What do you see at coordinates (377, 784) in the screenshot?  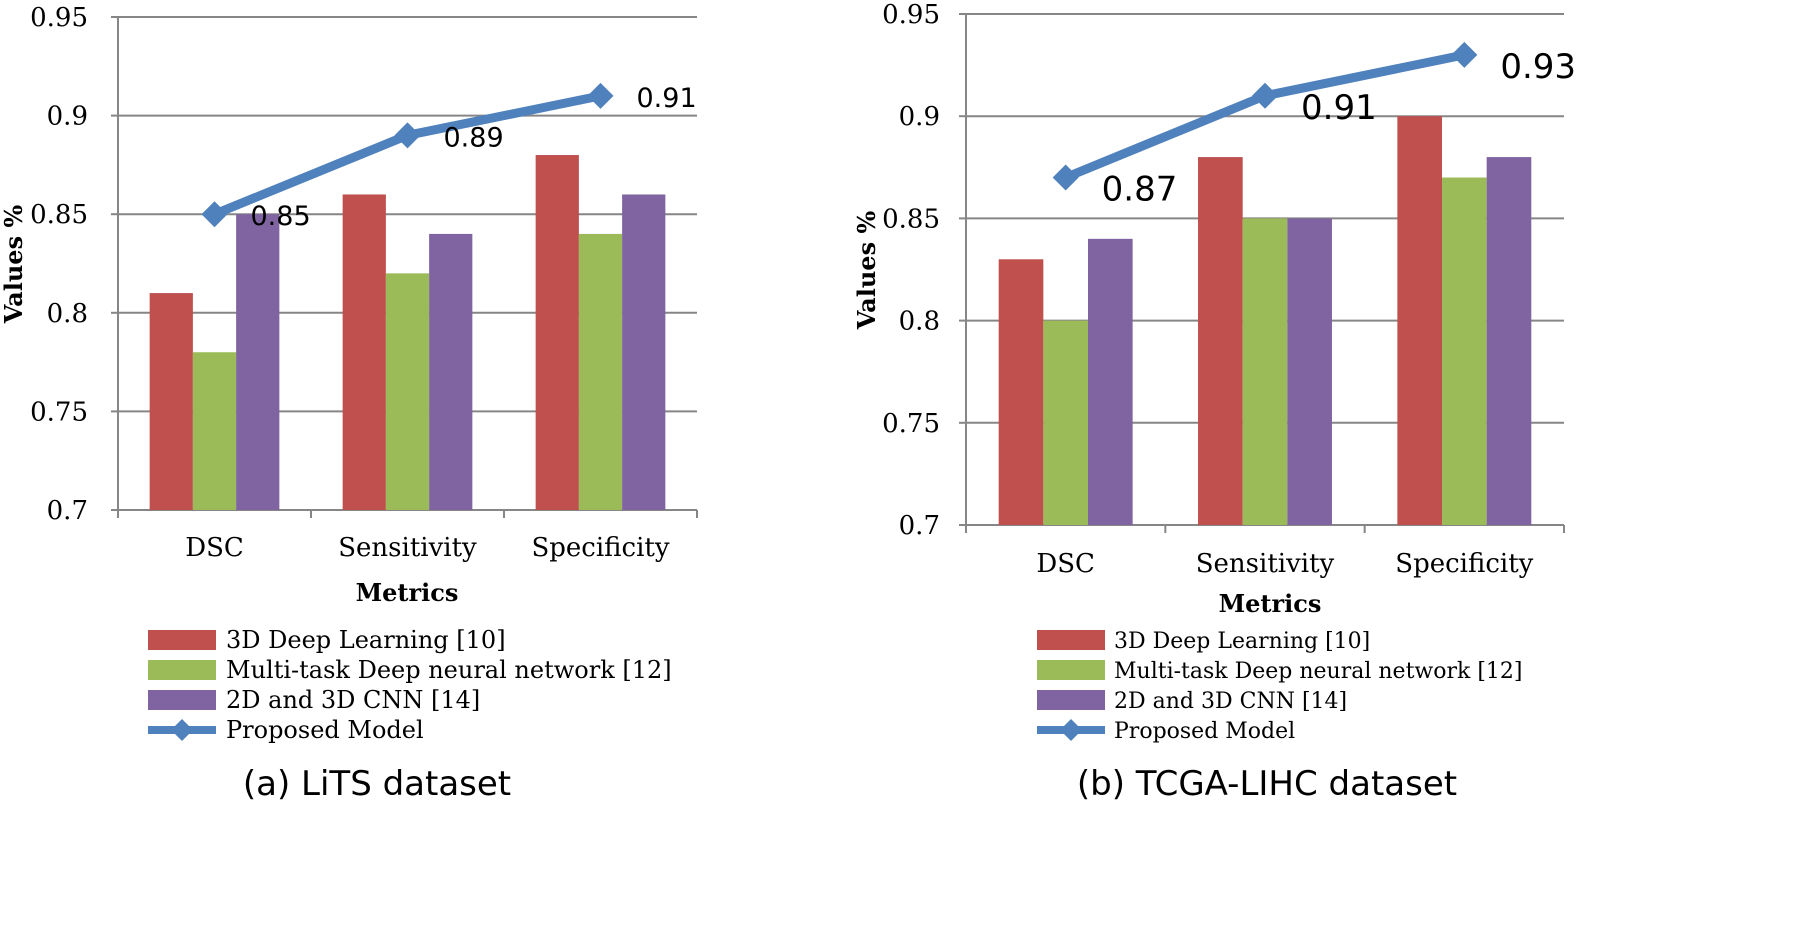 I see `chart-subtitle: (a) LiTS dataset` at bounding box center [377, 784].